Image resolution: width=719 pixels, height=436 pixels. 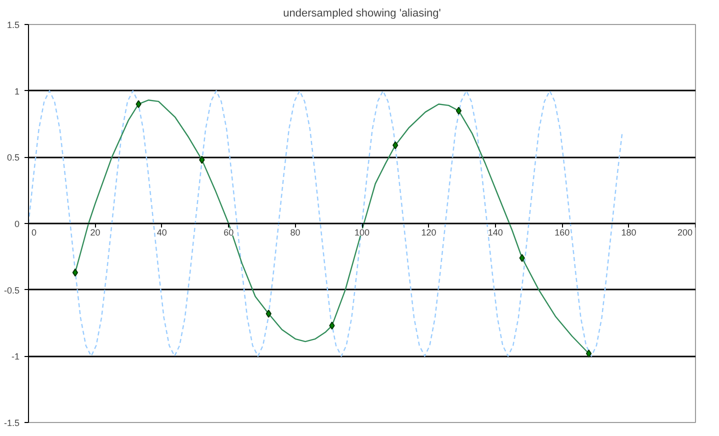 What do you see at coordinates (34, 233) in the screenshot?
I see `x-tick-label: 0` at bounding box center [34, 233].